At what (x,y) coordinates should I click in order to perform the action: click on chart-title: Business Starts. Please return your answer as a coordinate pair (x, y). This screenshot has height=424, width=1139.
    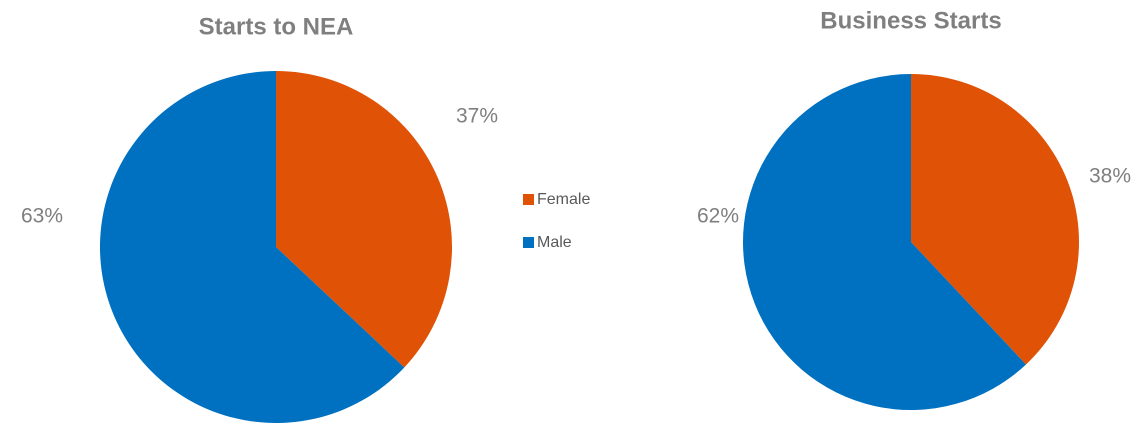
    Looking at the image, I should click on (910, 20).